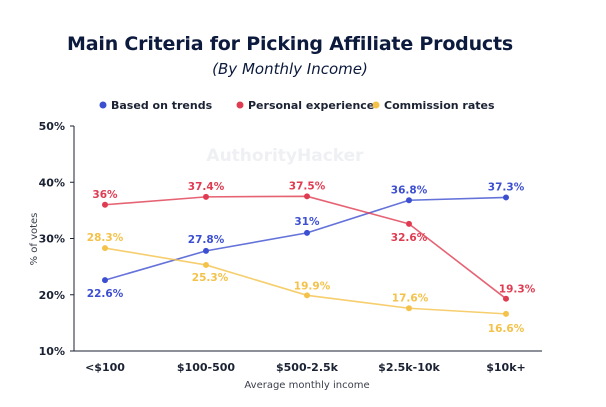 This screenshot has height=407, width=606. Describe the element at coordinates (506, 329) in the screenshot. I see `data-label: 16.6%` at that location.